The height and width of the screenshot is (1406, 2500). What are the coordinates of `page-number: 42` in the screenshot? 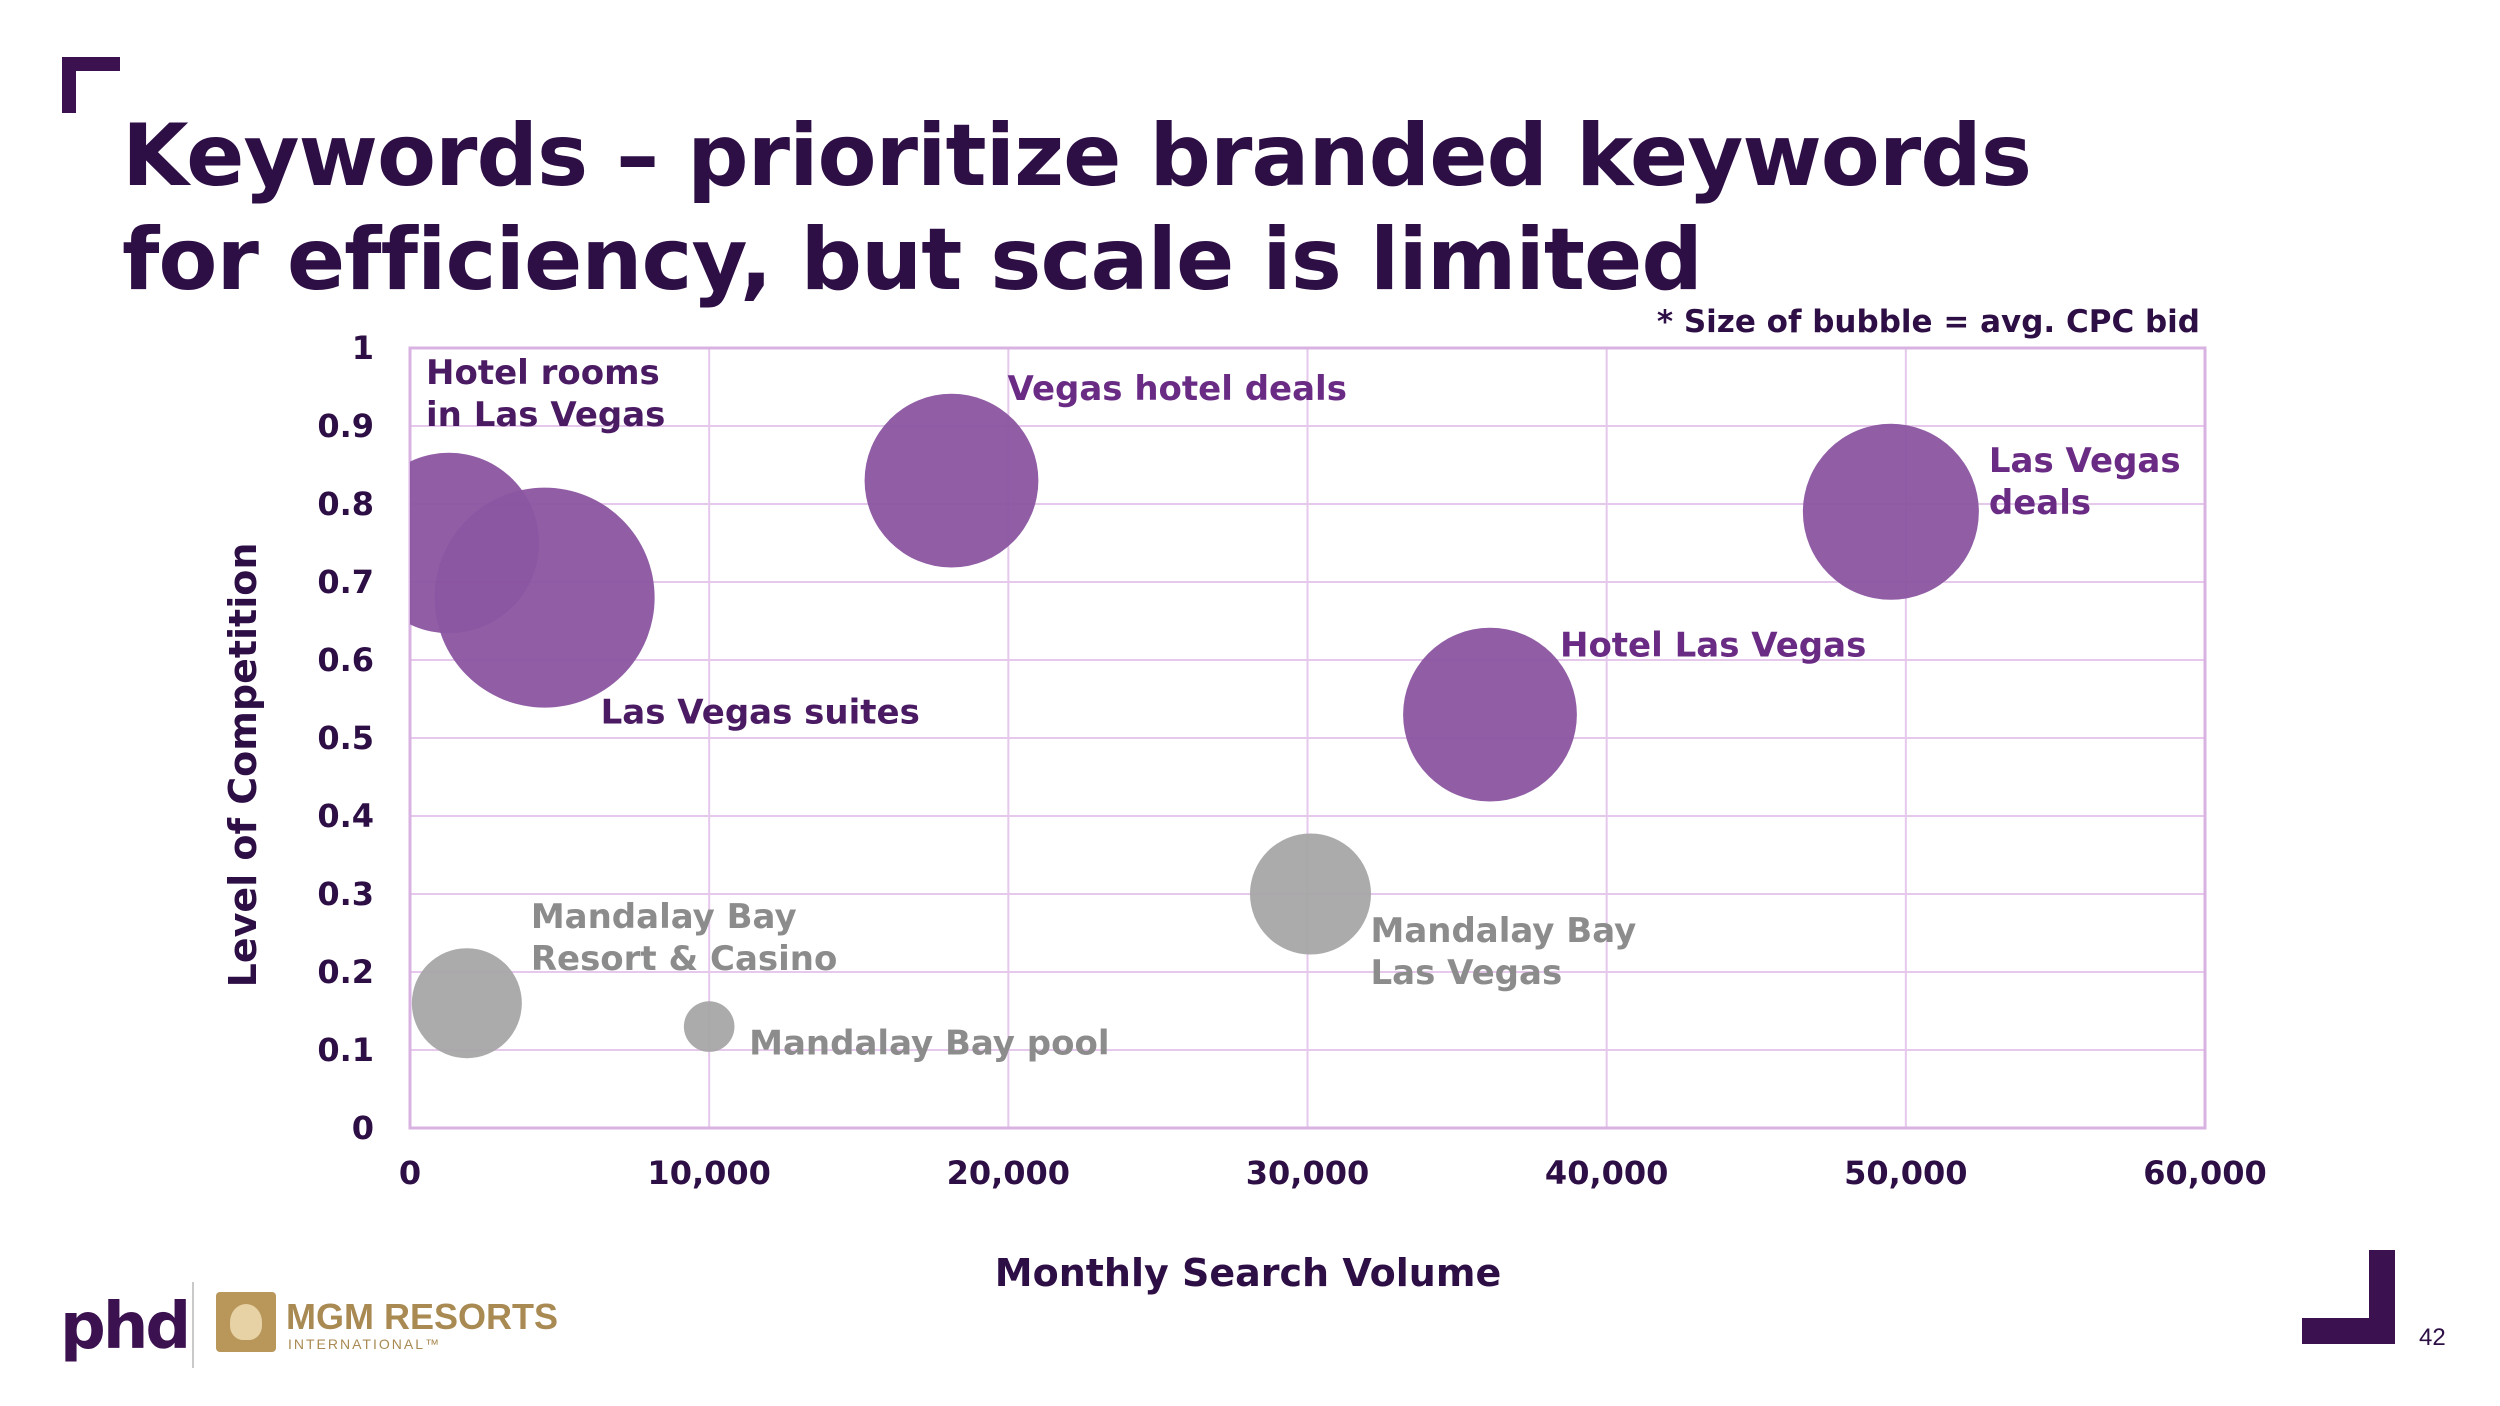 It's located at (2432, 1337).